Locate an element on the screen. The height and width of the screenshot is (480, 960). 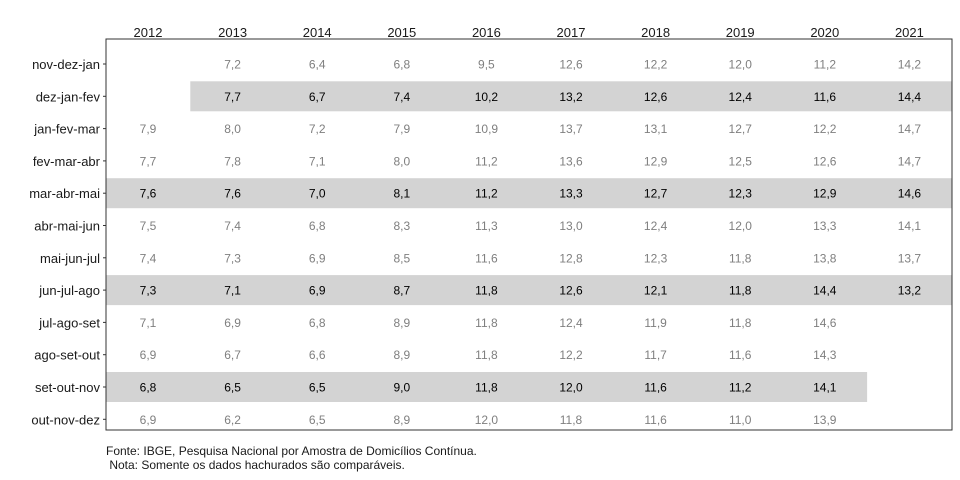
table-cell: 7,7 is located at coordinates (148, 161).